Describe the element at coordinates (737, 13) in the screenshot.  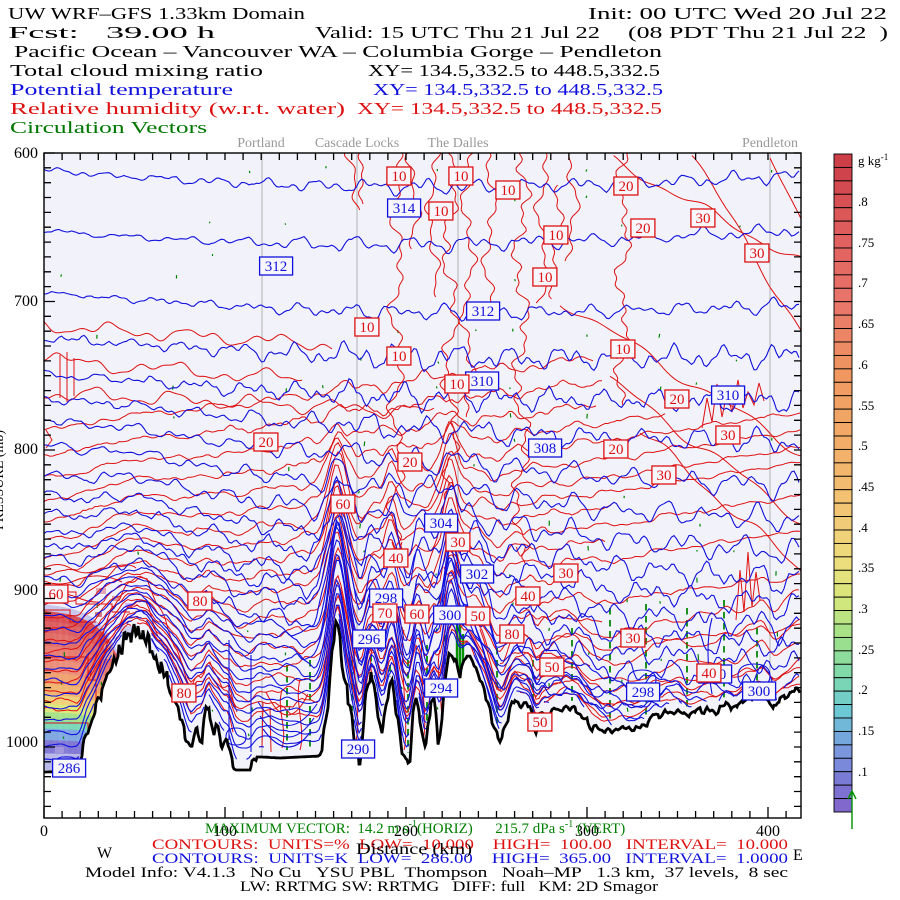
I see `svg-text: Init: 00 UTC Wed 20 Jul 22` at that location.